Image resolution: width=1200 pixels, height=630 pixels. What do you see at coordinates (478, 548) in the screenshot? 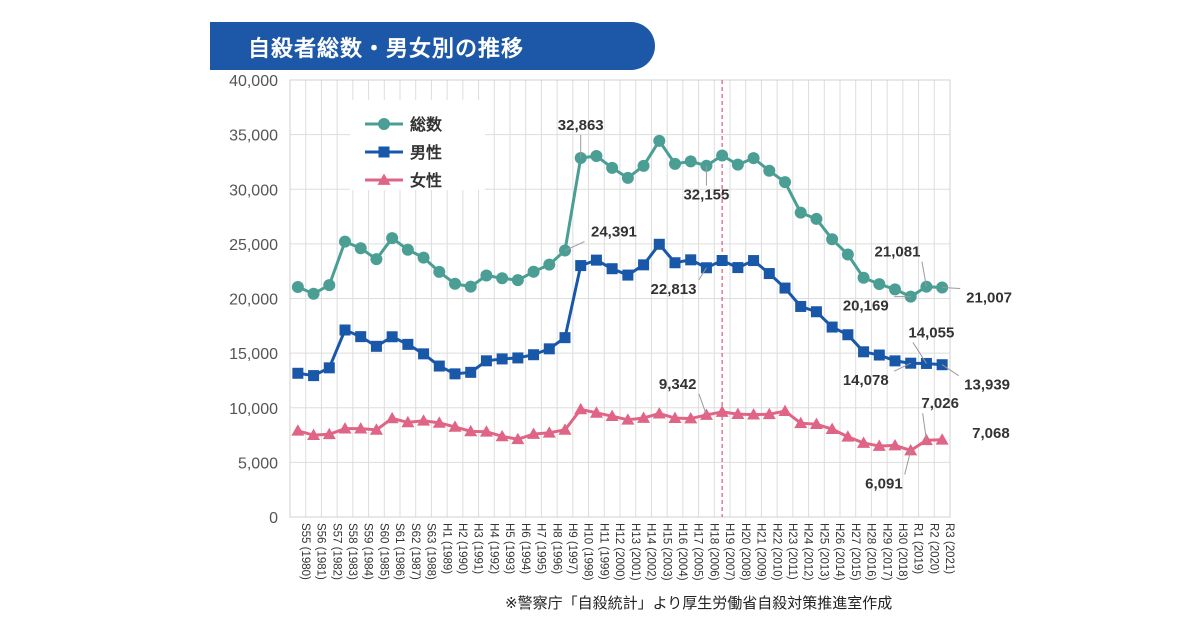
I see `x-tick-label: H3 (1991)` at bounding box center [478, 548].